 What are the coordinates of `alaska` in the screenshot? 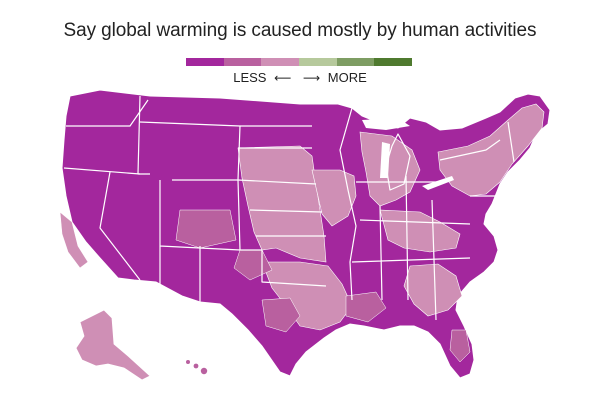 It's located at (113, 345).